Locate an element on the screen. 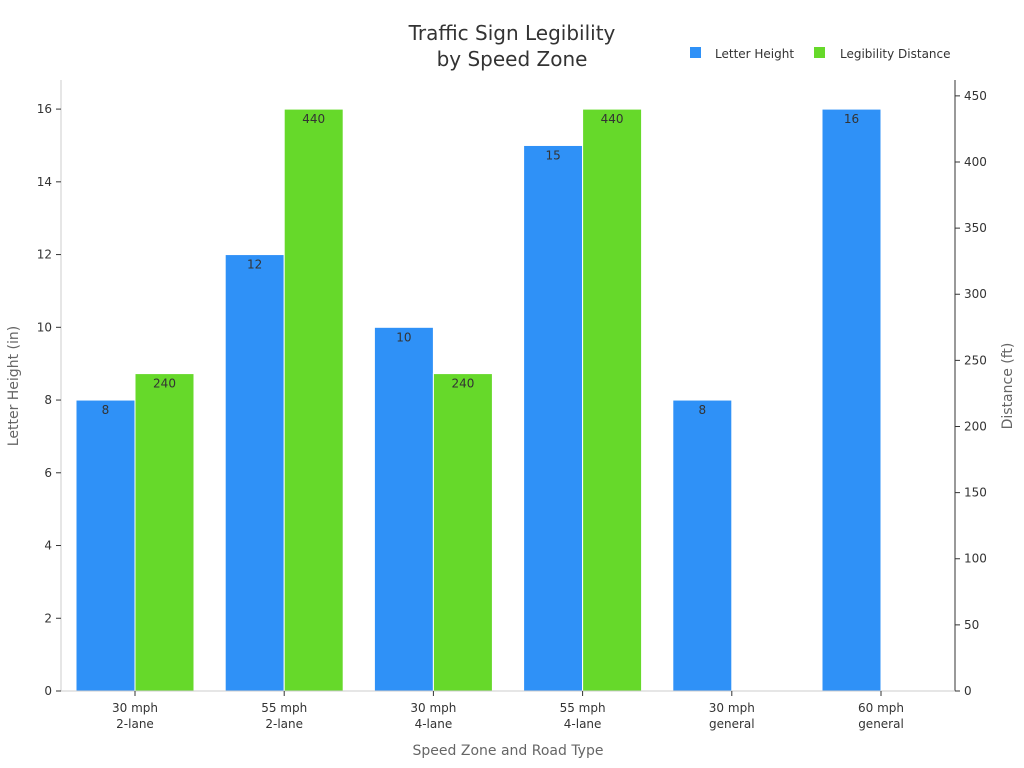 Image resolution: width=1024 pixels, height=768 pixels. letter-height-data-label: 16 is located at coordinates (851, 119).